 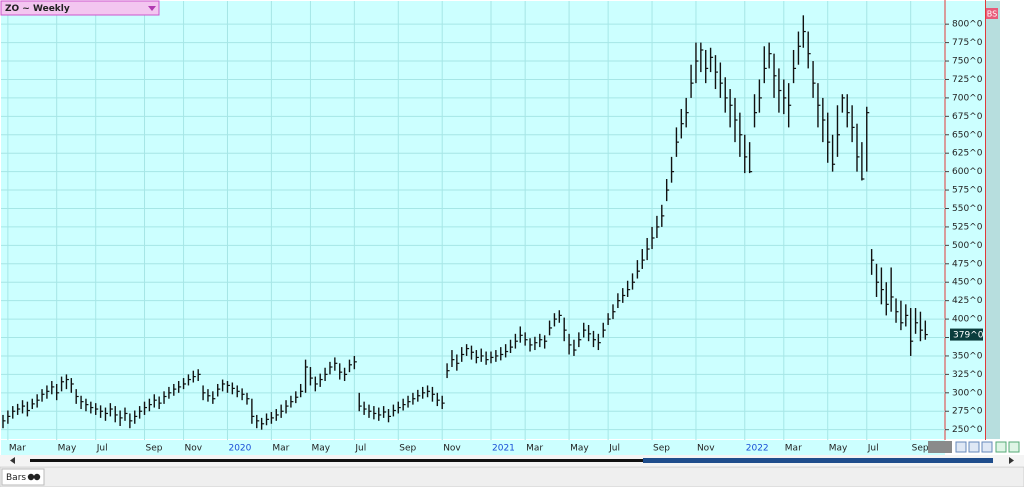 What do you see at coordinates (80, 8) in the screenshot?
I see `symbol-selector` at bounding box center [80, 8].